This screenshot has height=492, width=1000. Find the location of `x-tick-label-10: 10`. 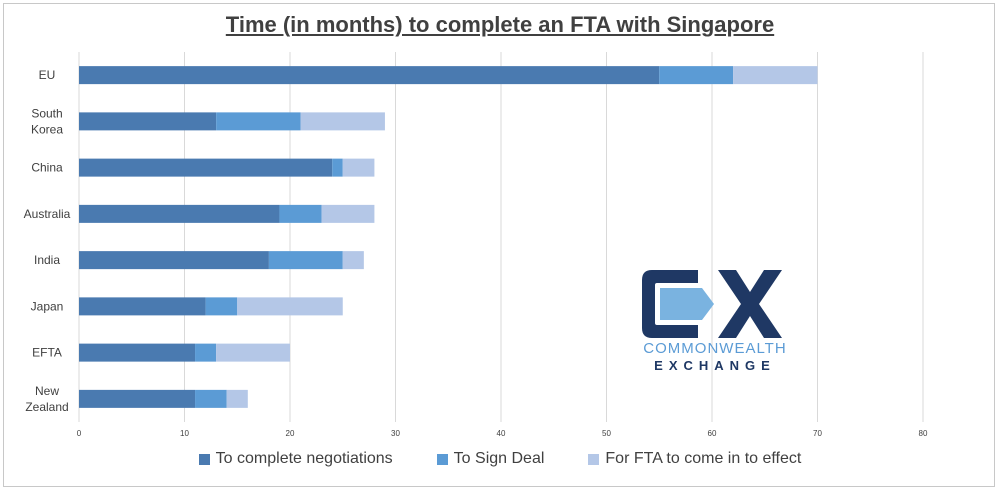

x-tick-label-10: 10 is located at coordinates (184, 433).